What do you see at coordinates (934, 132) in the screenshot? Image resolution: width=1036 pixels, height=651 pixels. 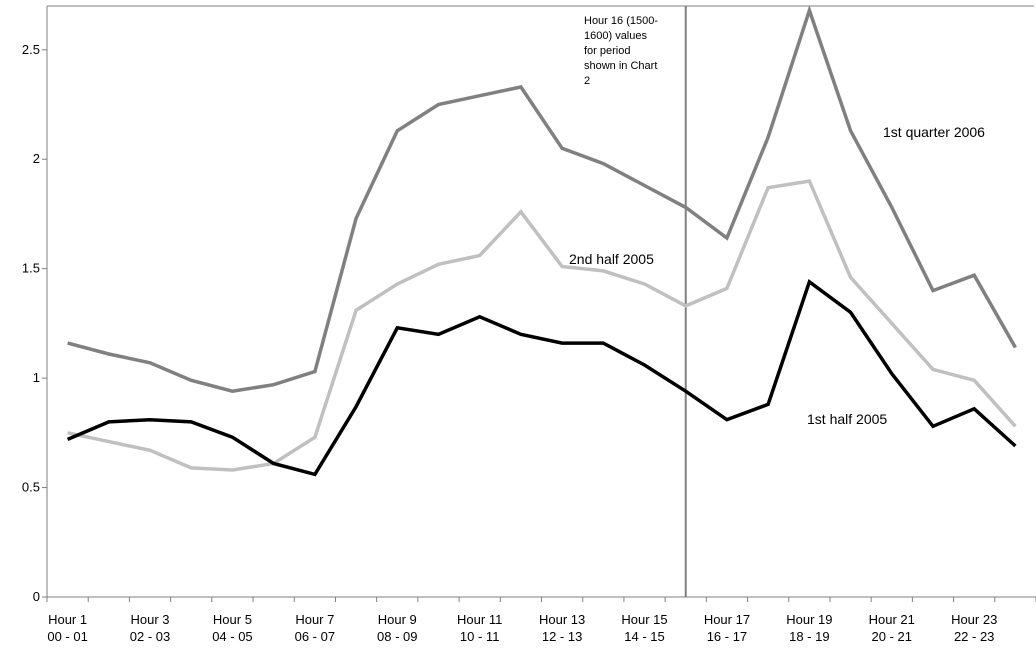 I see `series-label-1st-quarter-2006: 1st quarter 2006` at bounding box center [934, 132].